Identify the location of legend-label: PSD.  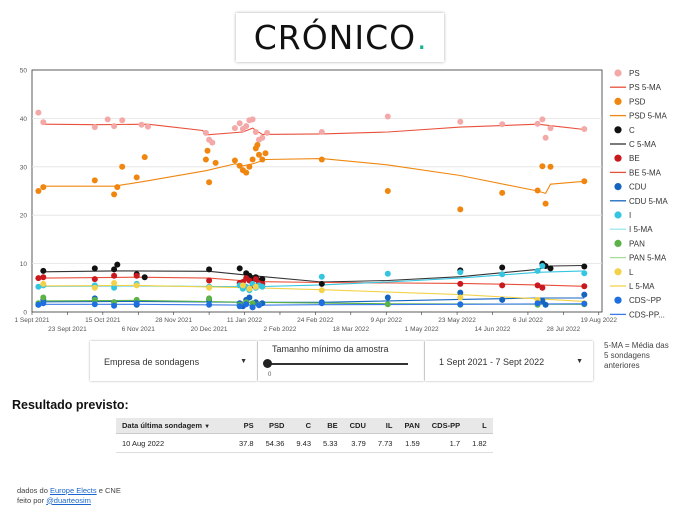
(637, 101).